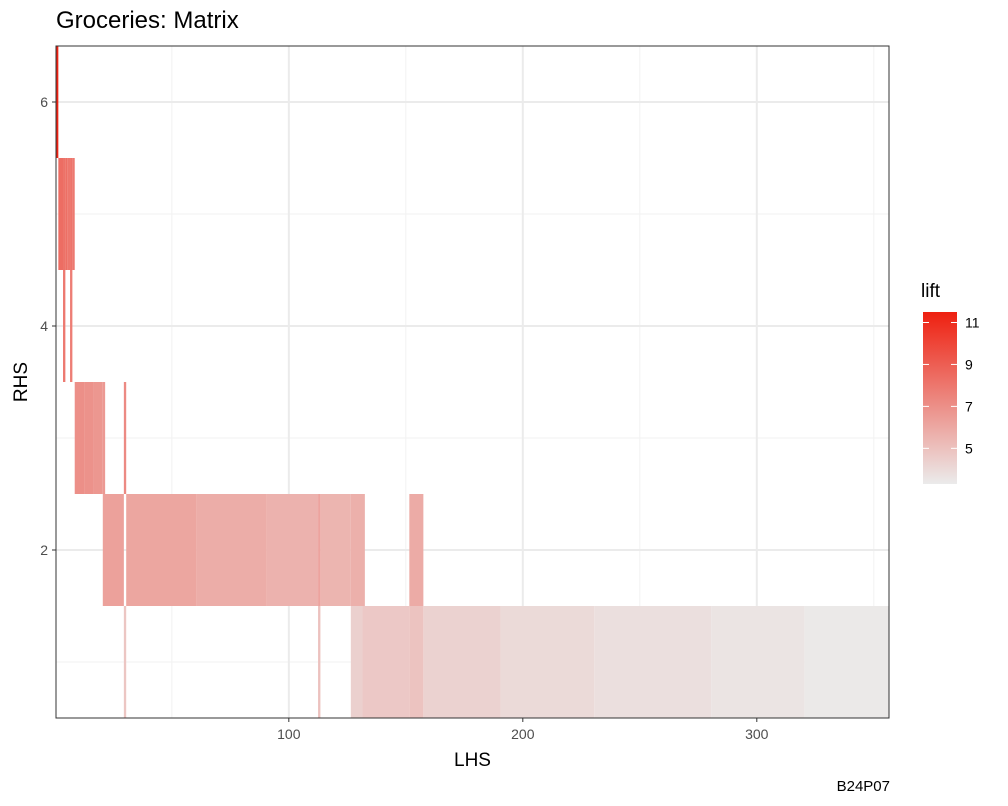 The height and width of the screenshot is (806, 1008). Describe the element at coordinates (931, 291) in the screenshot. I see `legend-title: lift` at that location.